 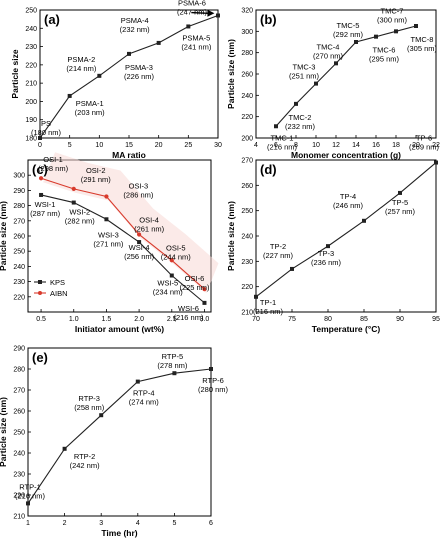 I want to click on plot-frame, so click(x=119, y=432).